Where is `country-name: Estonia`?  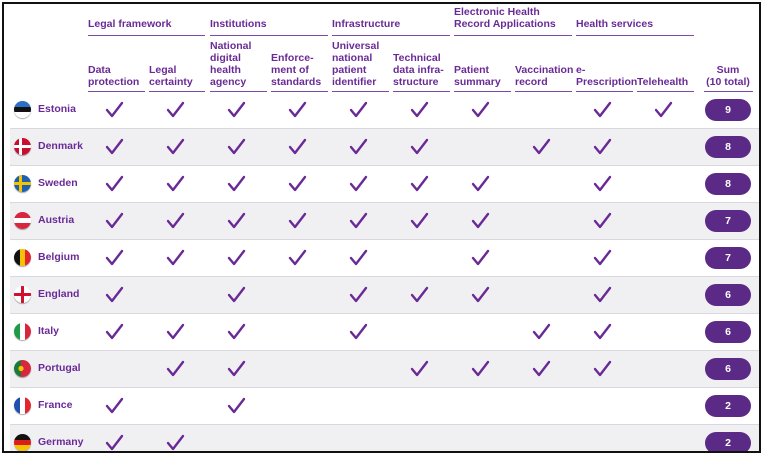
country-name: Estonia is located at coordinates (57, 109).